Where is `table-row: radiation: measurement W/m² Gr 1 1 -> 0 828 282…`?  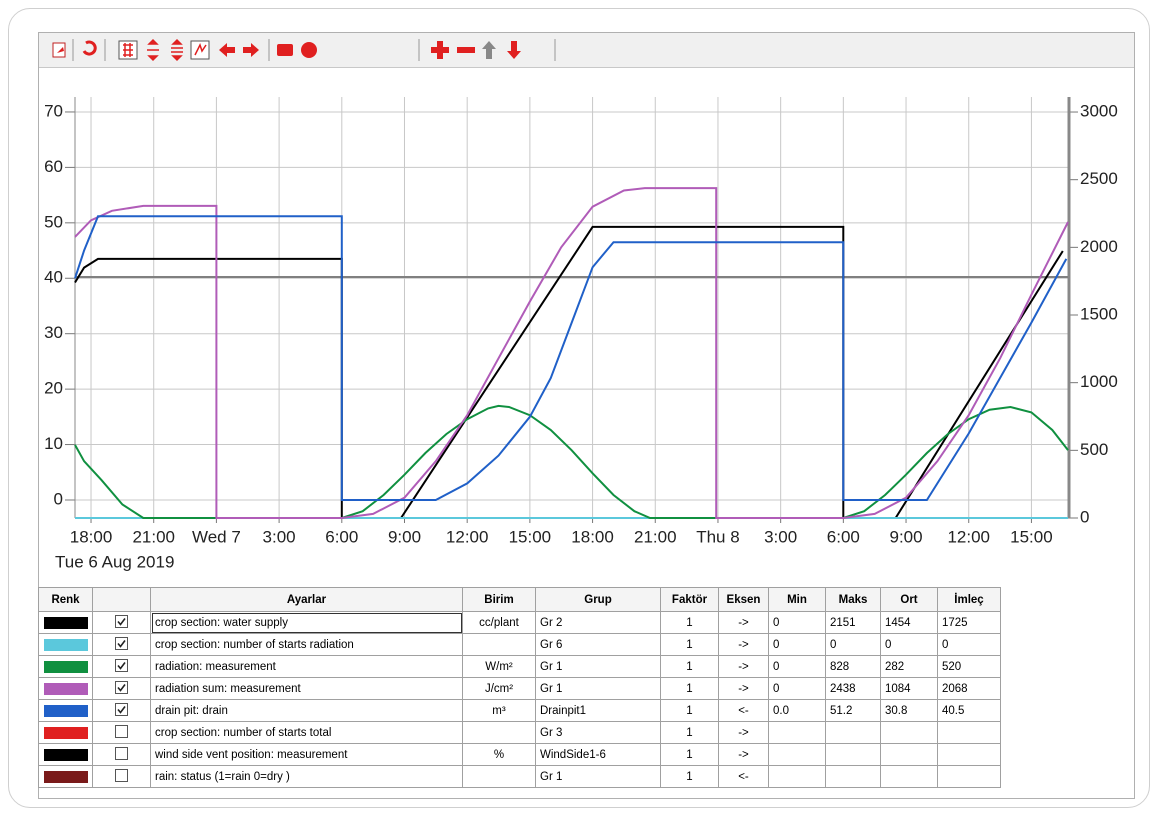
table-row: radiation: measurement W/m² Gr 1 1 -> 0 828 282… is located at coordinates (519, 666).